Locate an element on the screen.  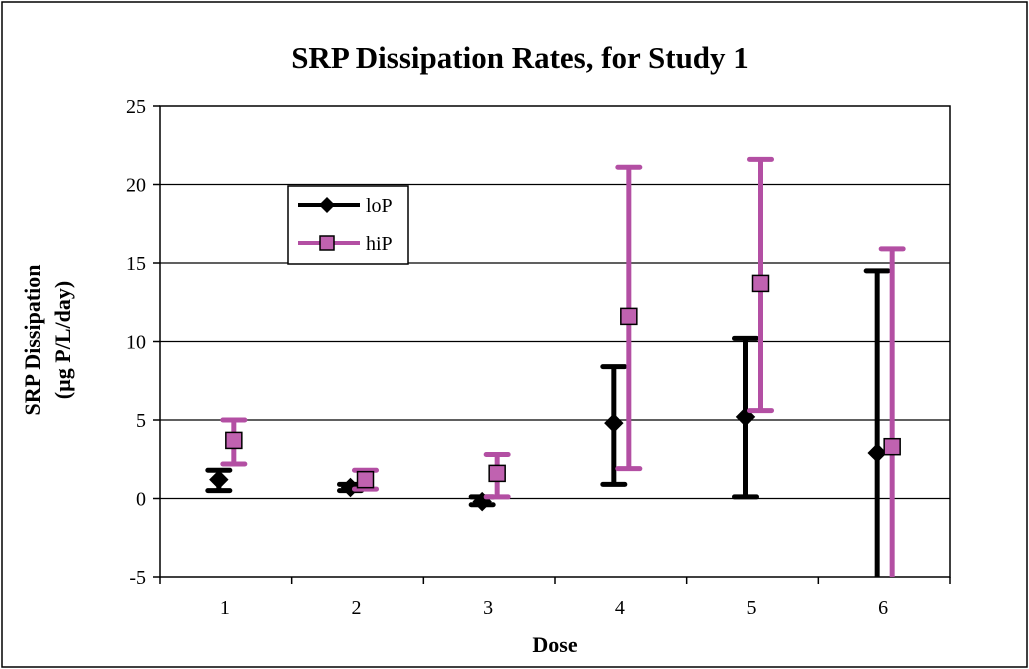
legend: loP hiP is located at coordinates (348, 225).